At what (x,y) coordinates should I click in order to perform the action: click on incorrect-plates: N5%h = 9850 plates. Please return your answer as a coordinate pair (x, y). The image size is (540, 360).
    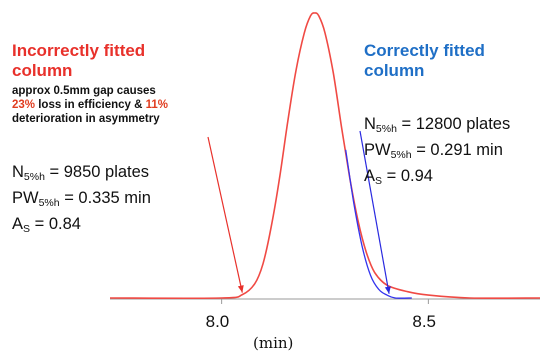
    Looking at the image, I should click on (81, 173).